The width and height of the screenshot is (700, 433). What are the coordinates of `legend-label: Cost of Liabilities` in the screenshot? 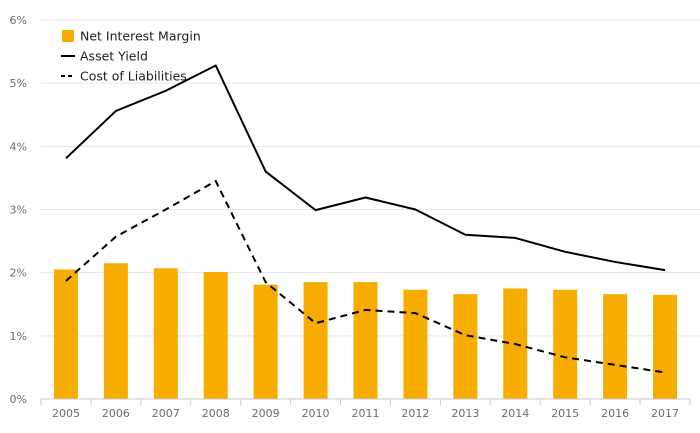 It's located at (133, 76).